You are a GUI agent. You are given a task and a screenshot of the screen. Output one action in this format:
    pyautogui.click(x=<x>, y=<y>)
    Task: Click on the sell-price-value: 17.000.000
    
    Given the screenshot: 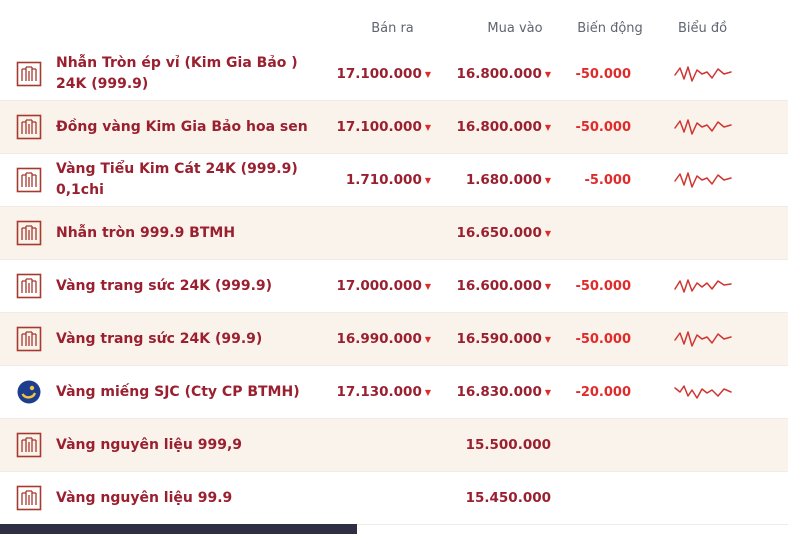 What is the action you would take?
    pyautogui.click(x=379, y=286)
    